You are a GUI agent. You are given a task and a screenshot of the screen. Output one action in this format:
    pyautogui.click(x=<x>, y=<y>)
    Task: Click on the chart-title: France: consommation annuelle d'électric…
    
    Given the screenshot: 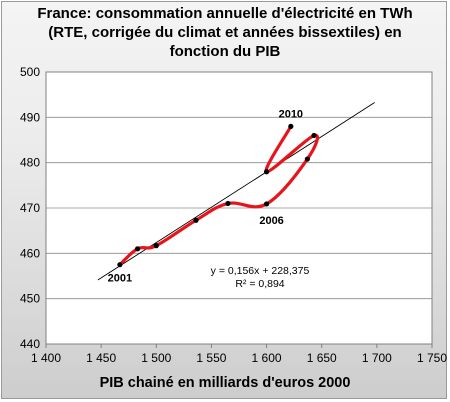 What is the action you would take?
    pyautogui.click(x=225, y=32)
    